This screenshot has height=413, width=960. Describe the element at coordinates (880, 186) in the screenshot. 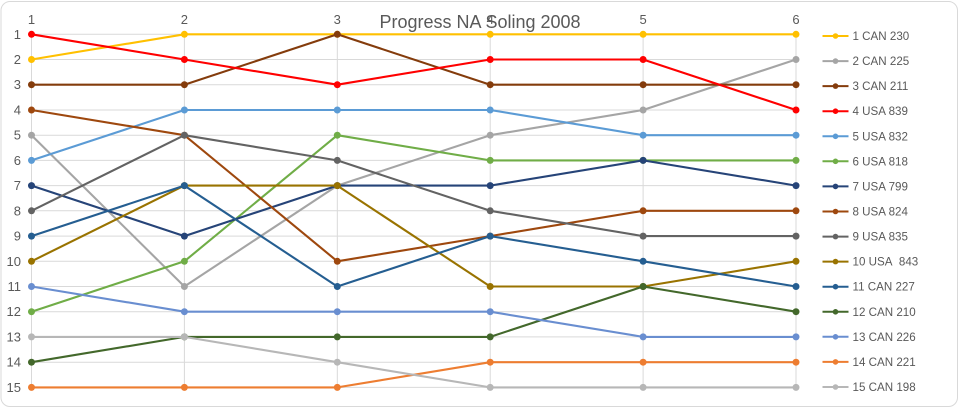

I see `svg-text: 7 USA 799` at that location.